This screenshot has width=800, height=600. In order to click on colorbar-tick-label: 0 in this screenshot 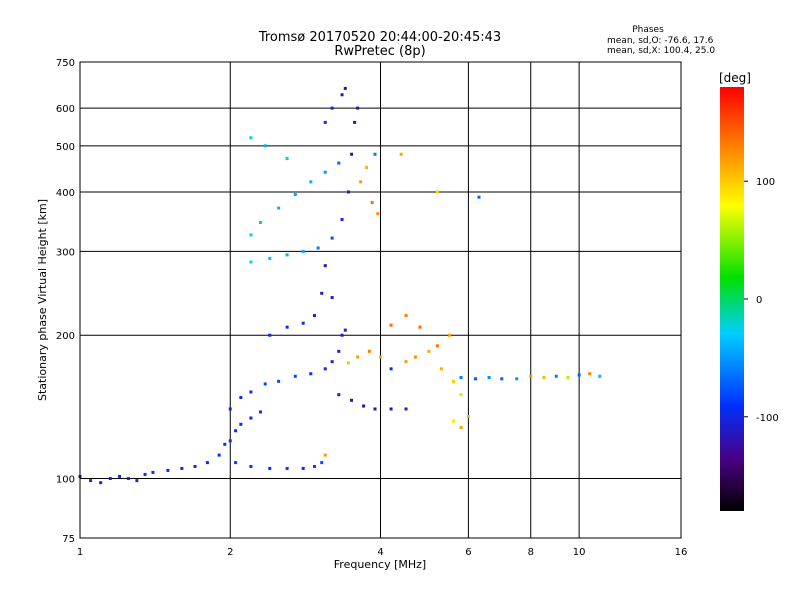, I will do `click(759, 300)`.